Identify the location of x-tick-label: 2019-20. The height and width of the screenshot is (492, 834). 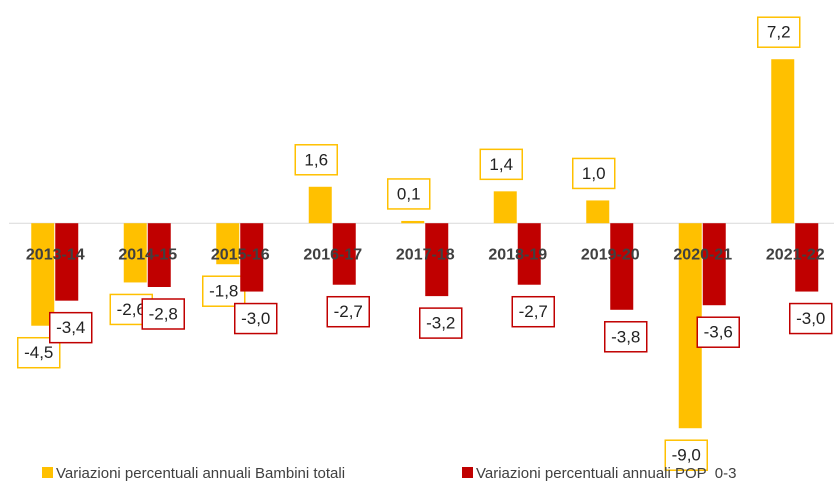
(610, 254).